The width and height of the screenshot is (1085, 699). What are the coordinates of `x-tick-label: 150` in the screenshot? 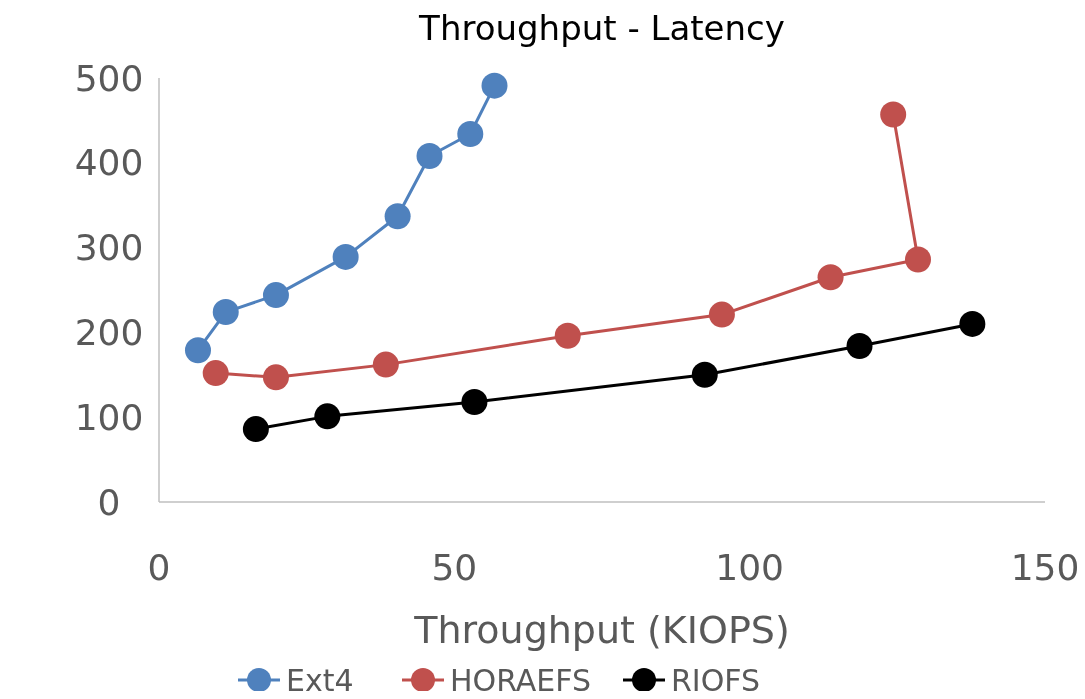 It's located at (1045, 567).